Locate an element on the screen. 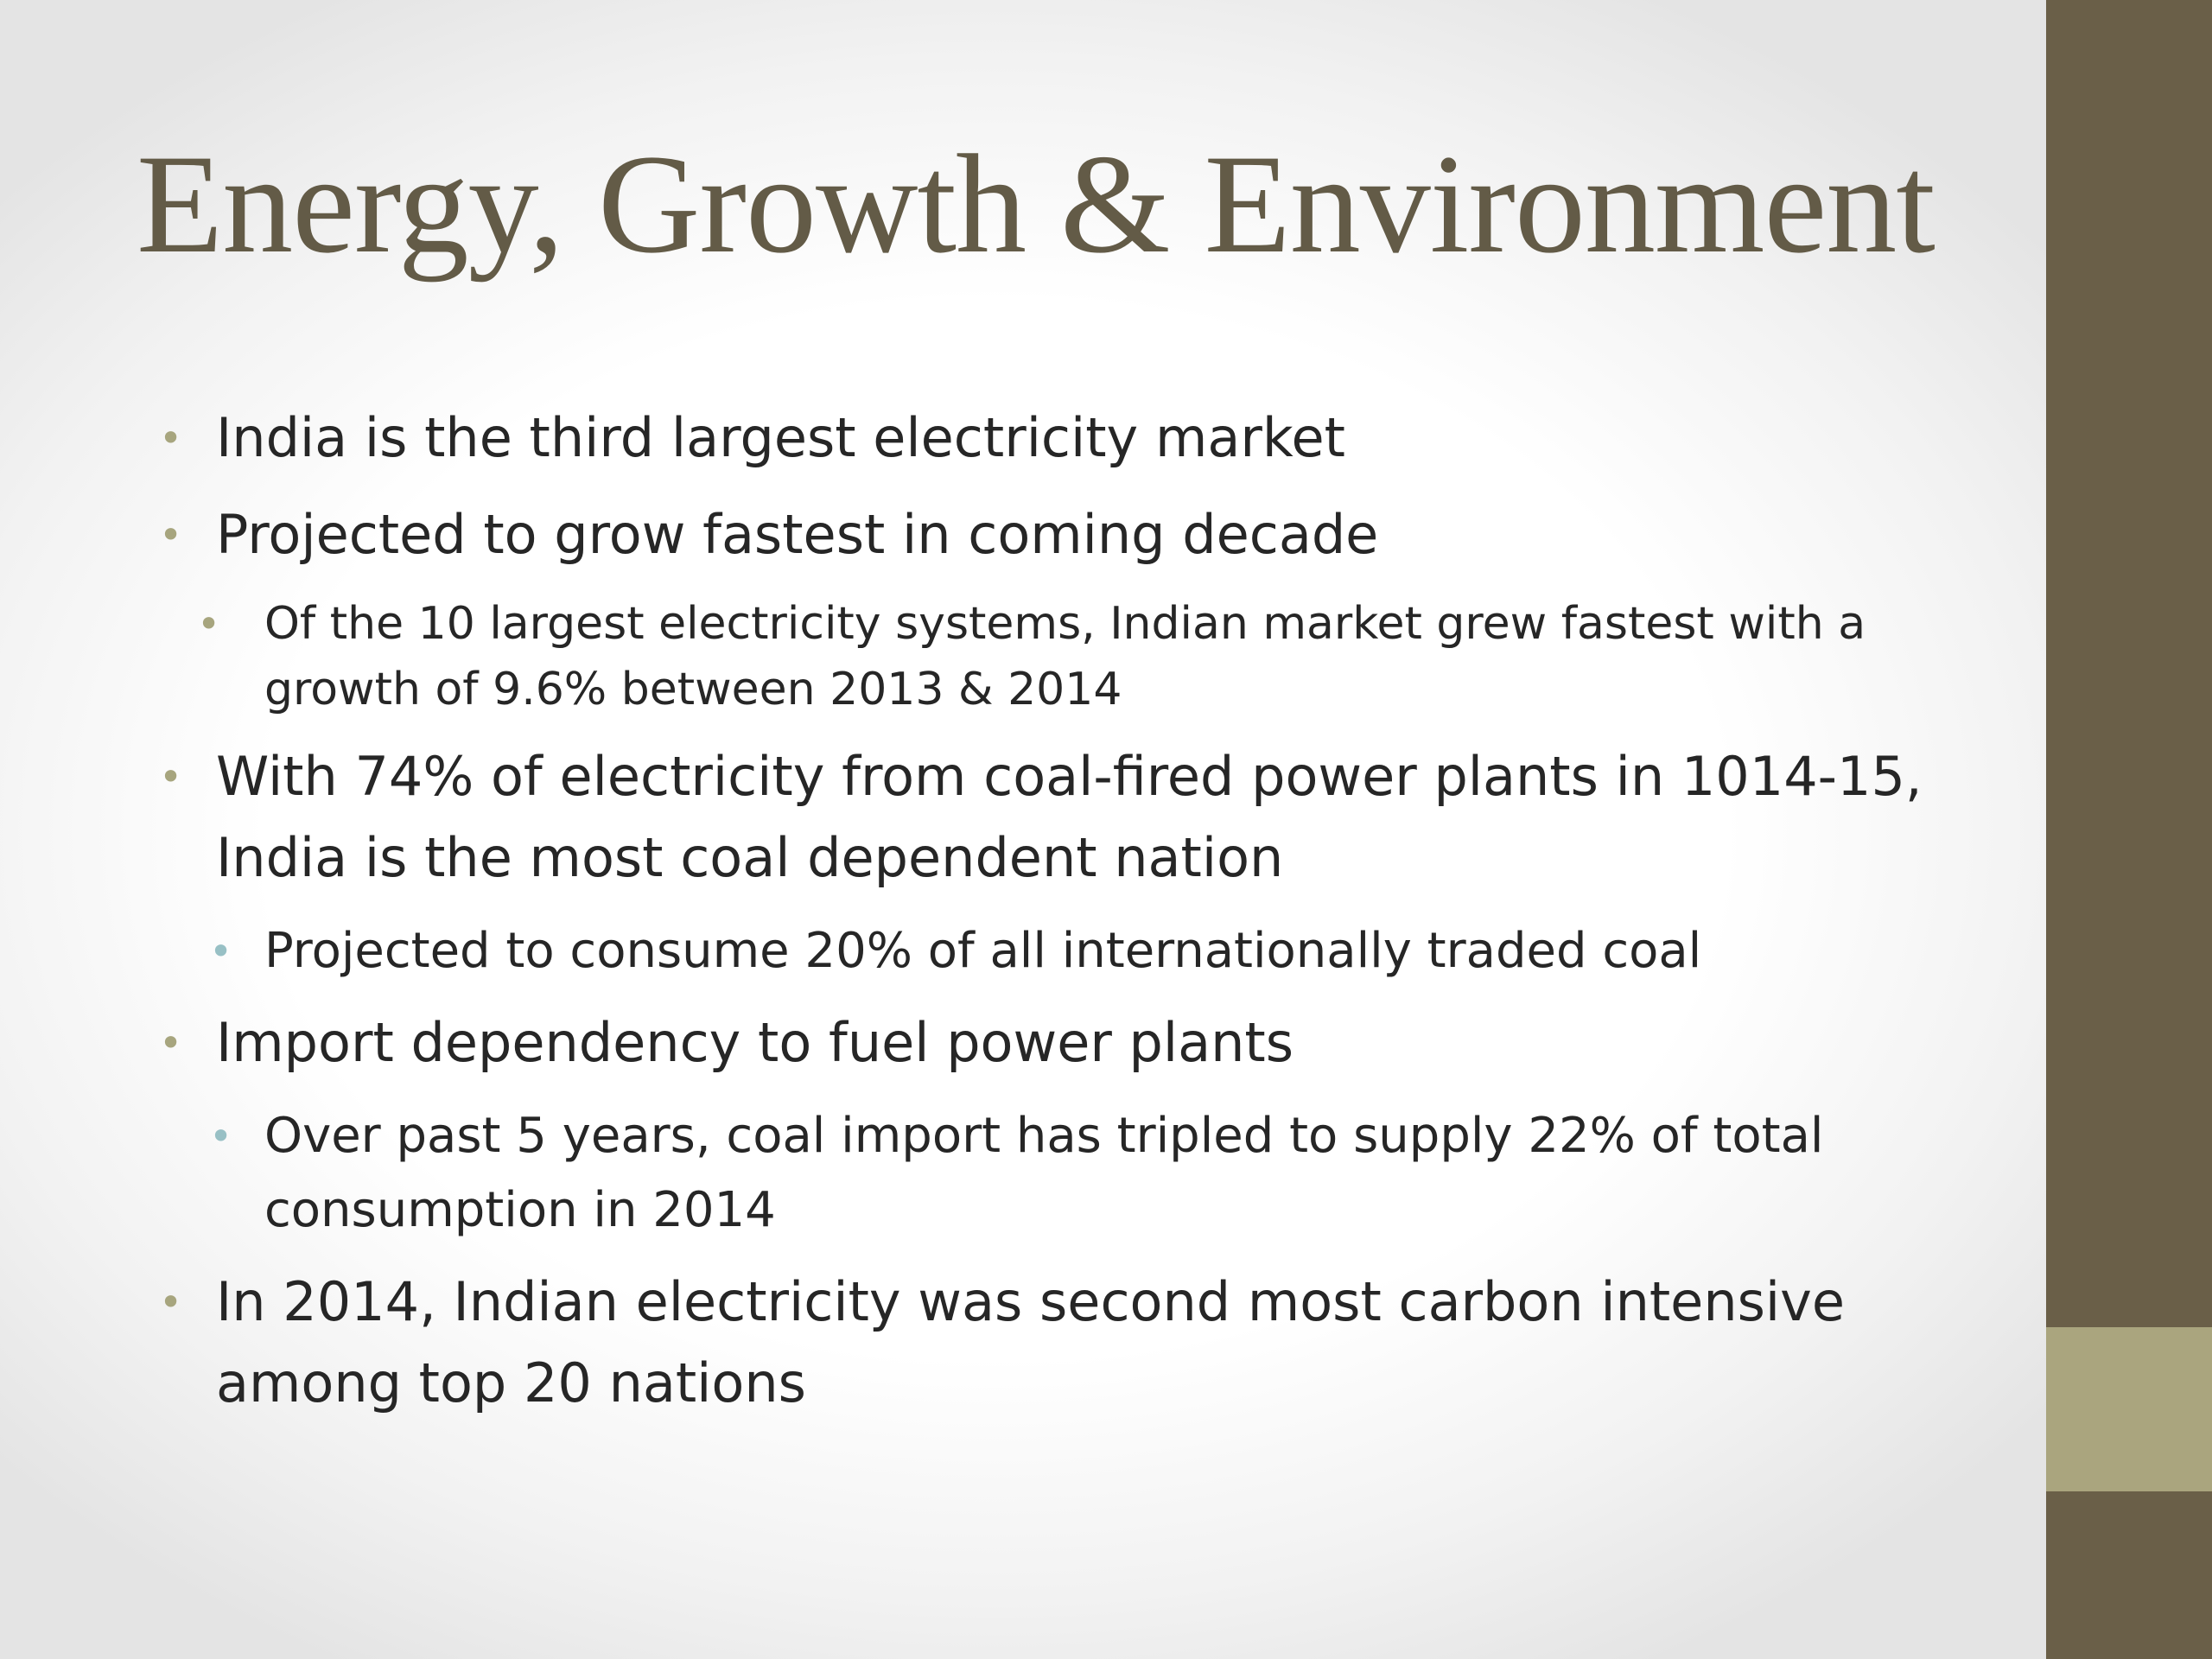 The width and height of the screenshot is (2212, 1659). side-bar-dark-segment-bottom is located at coordinates (2129, 1575).